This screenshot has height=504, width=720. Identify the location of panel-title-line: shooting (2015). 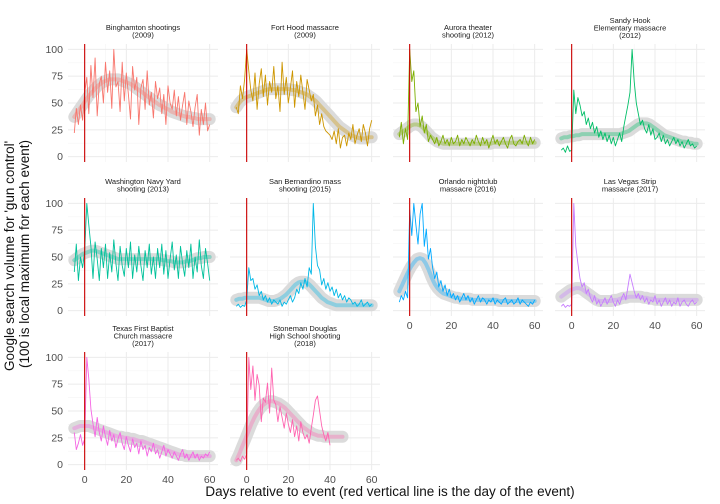
(305, 189).